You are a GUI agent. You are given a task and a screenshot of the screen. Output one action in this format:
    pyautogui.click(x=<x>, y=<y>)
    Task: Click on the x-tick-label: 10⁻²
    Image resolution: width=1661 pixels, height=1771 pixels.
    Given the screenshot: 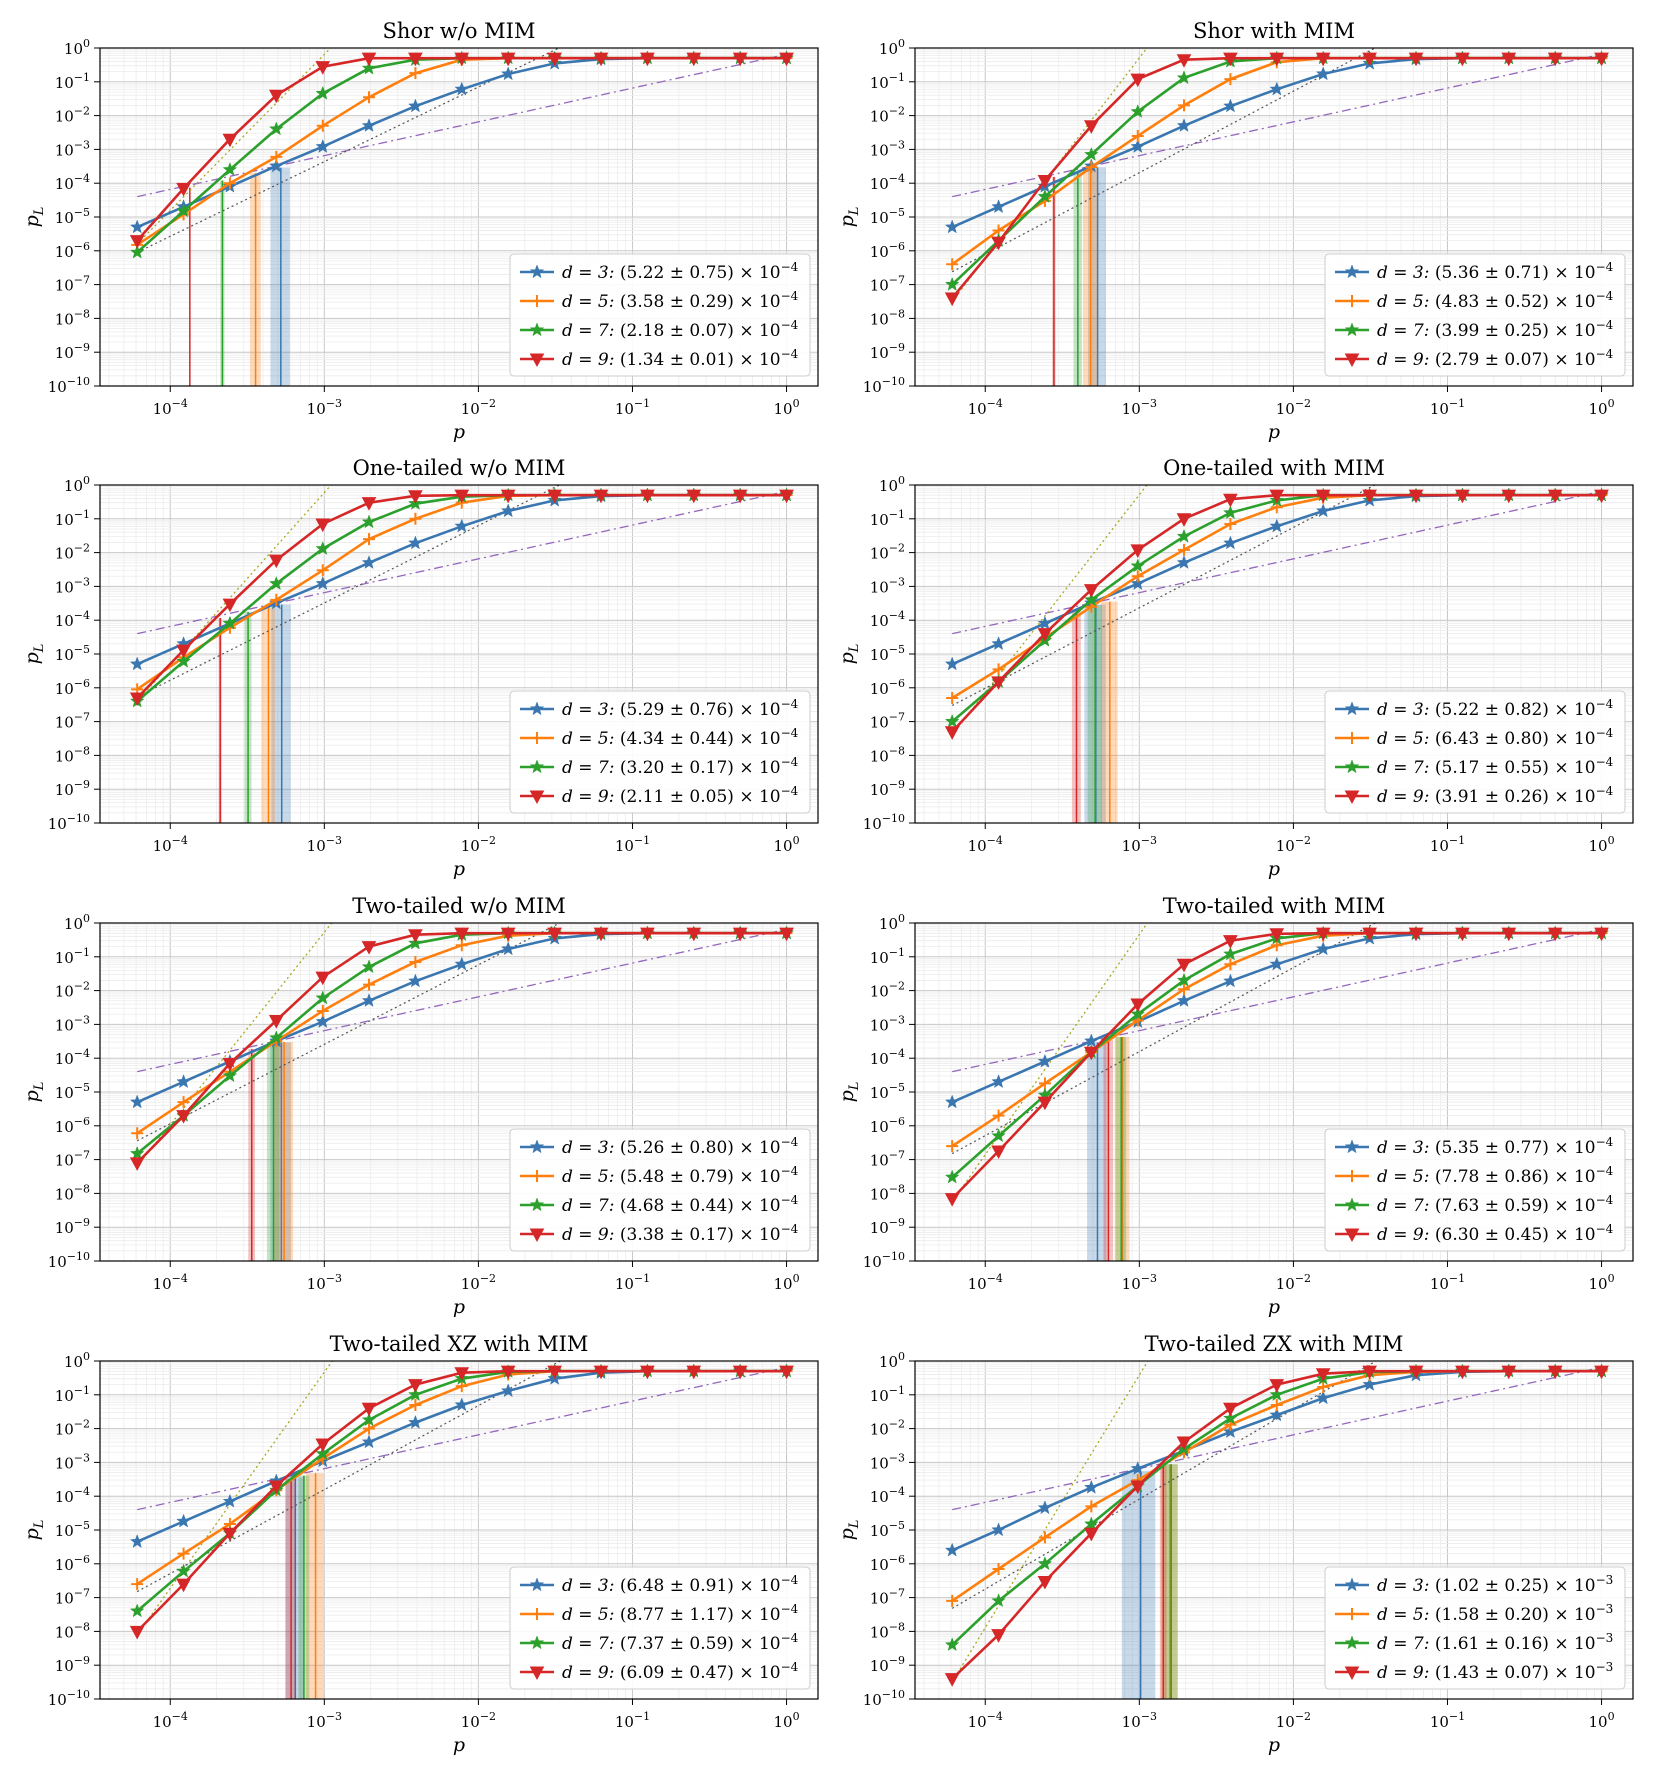 What is the action you would take?
    pyautogui.click(x=1293, y=844)
    